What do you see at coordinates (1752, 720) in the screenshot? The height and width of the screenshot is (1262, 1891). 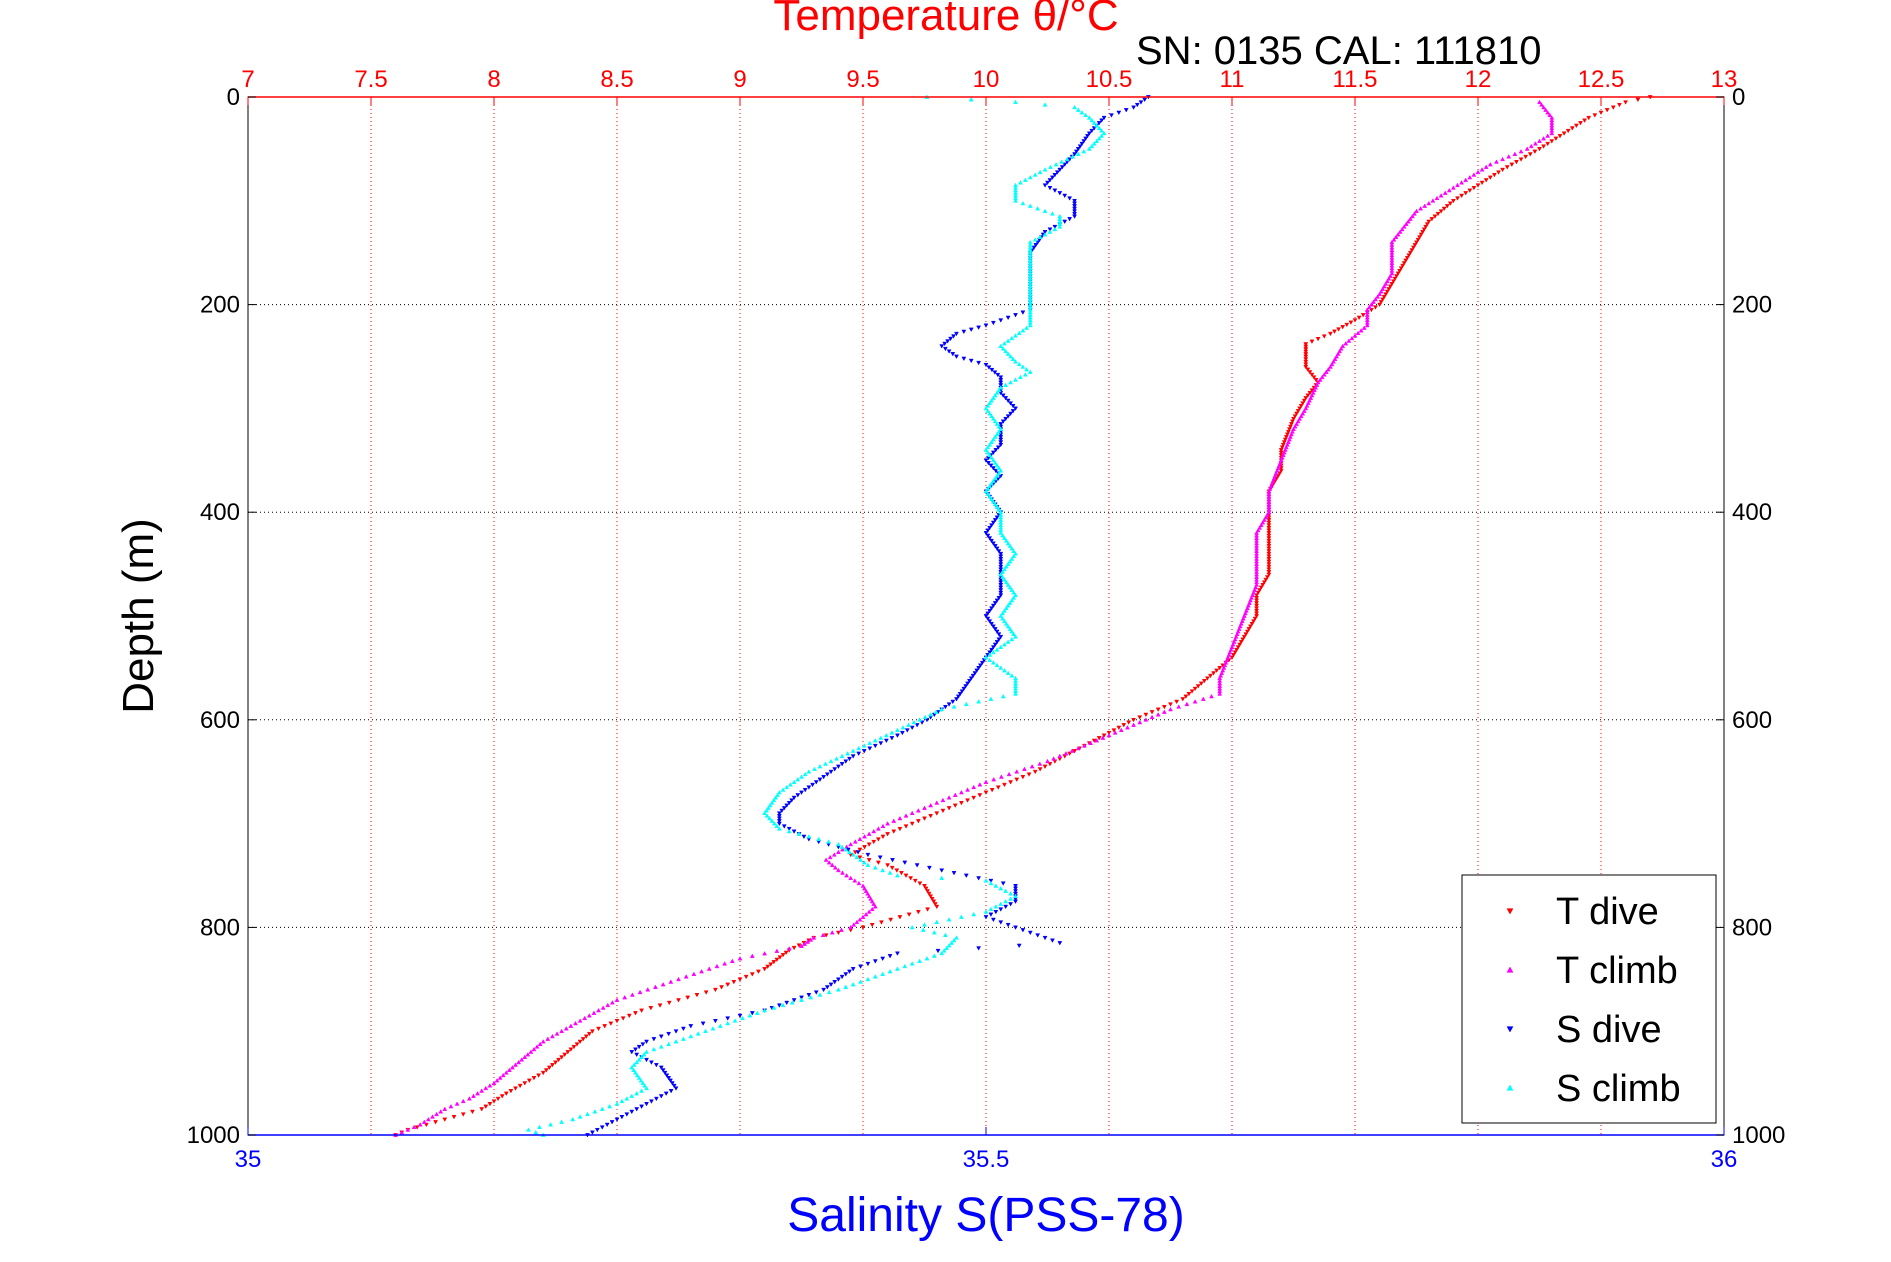 I see `y-tick-label-right: 600` at bounding box center [1752, 720].